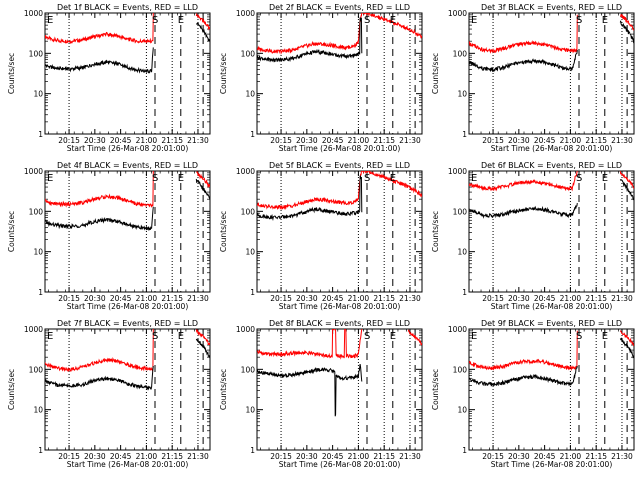 The height and width of the screenshot is (485, 640). What do you see at coordinates (339, 7) in the screenshot?
I see `panel-title: Det 2f BLACK = Events, RED = LLD` at bounding box center [339, 7].